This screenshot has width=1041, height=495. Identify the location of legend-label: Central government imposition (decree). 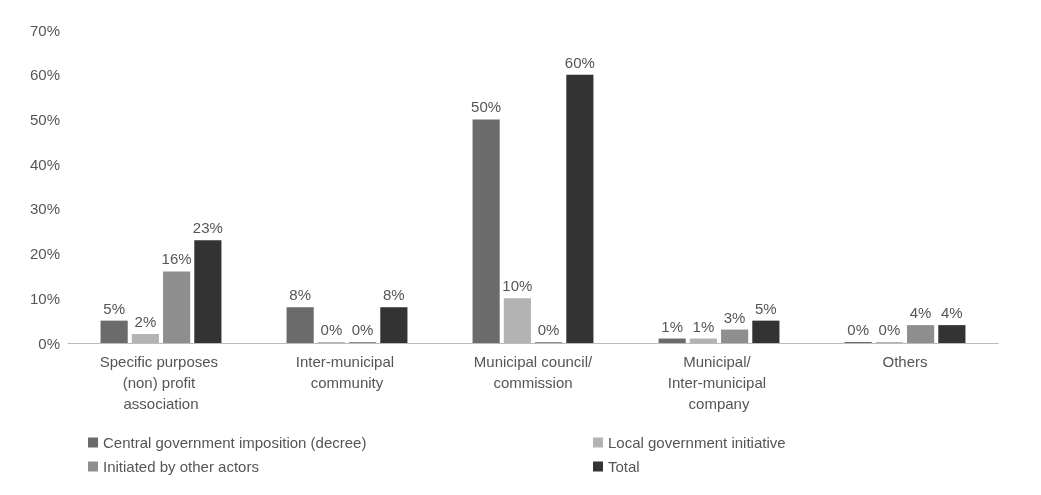
(235, 442).